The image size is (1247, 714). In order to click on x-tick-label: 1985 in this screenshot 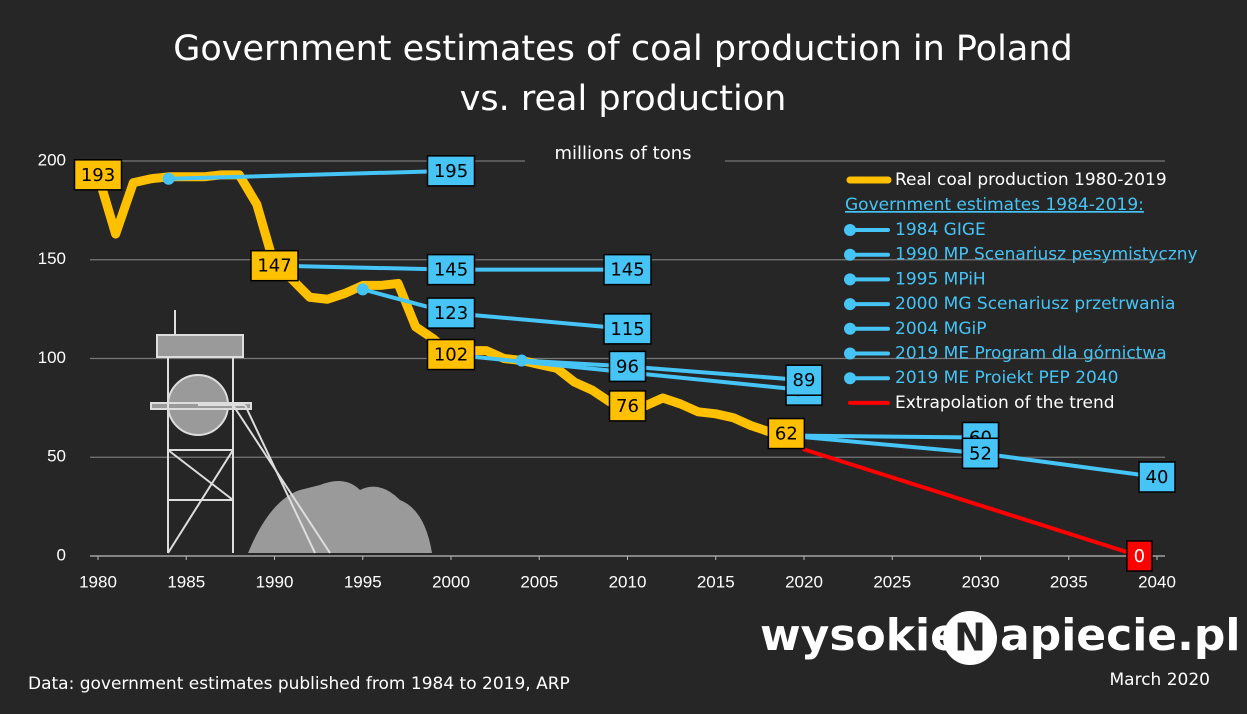, I will do `click(186, 581)`.